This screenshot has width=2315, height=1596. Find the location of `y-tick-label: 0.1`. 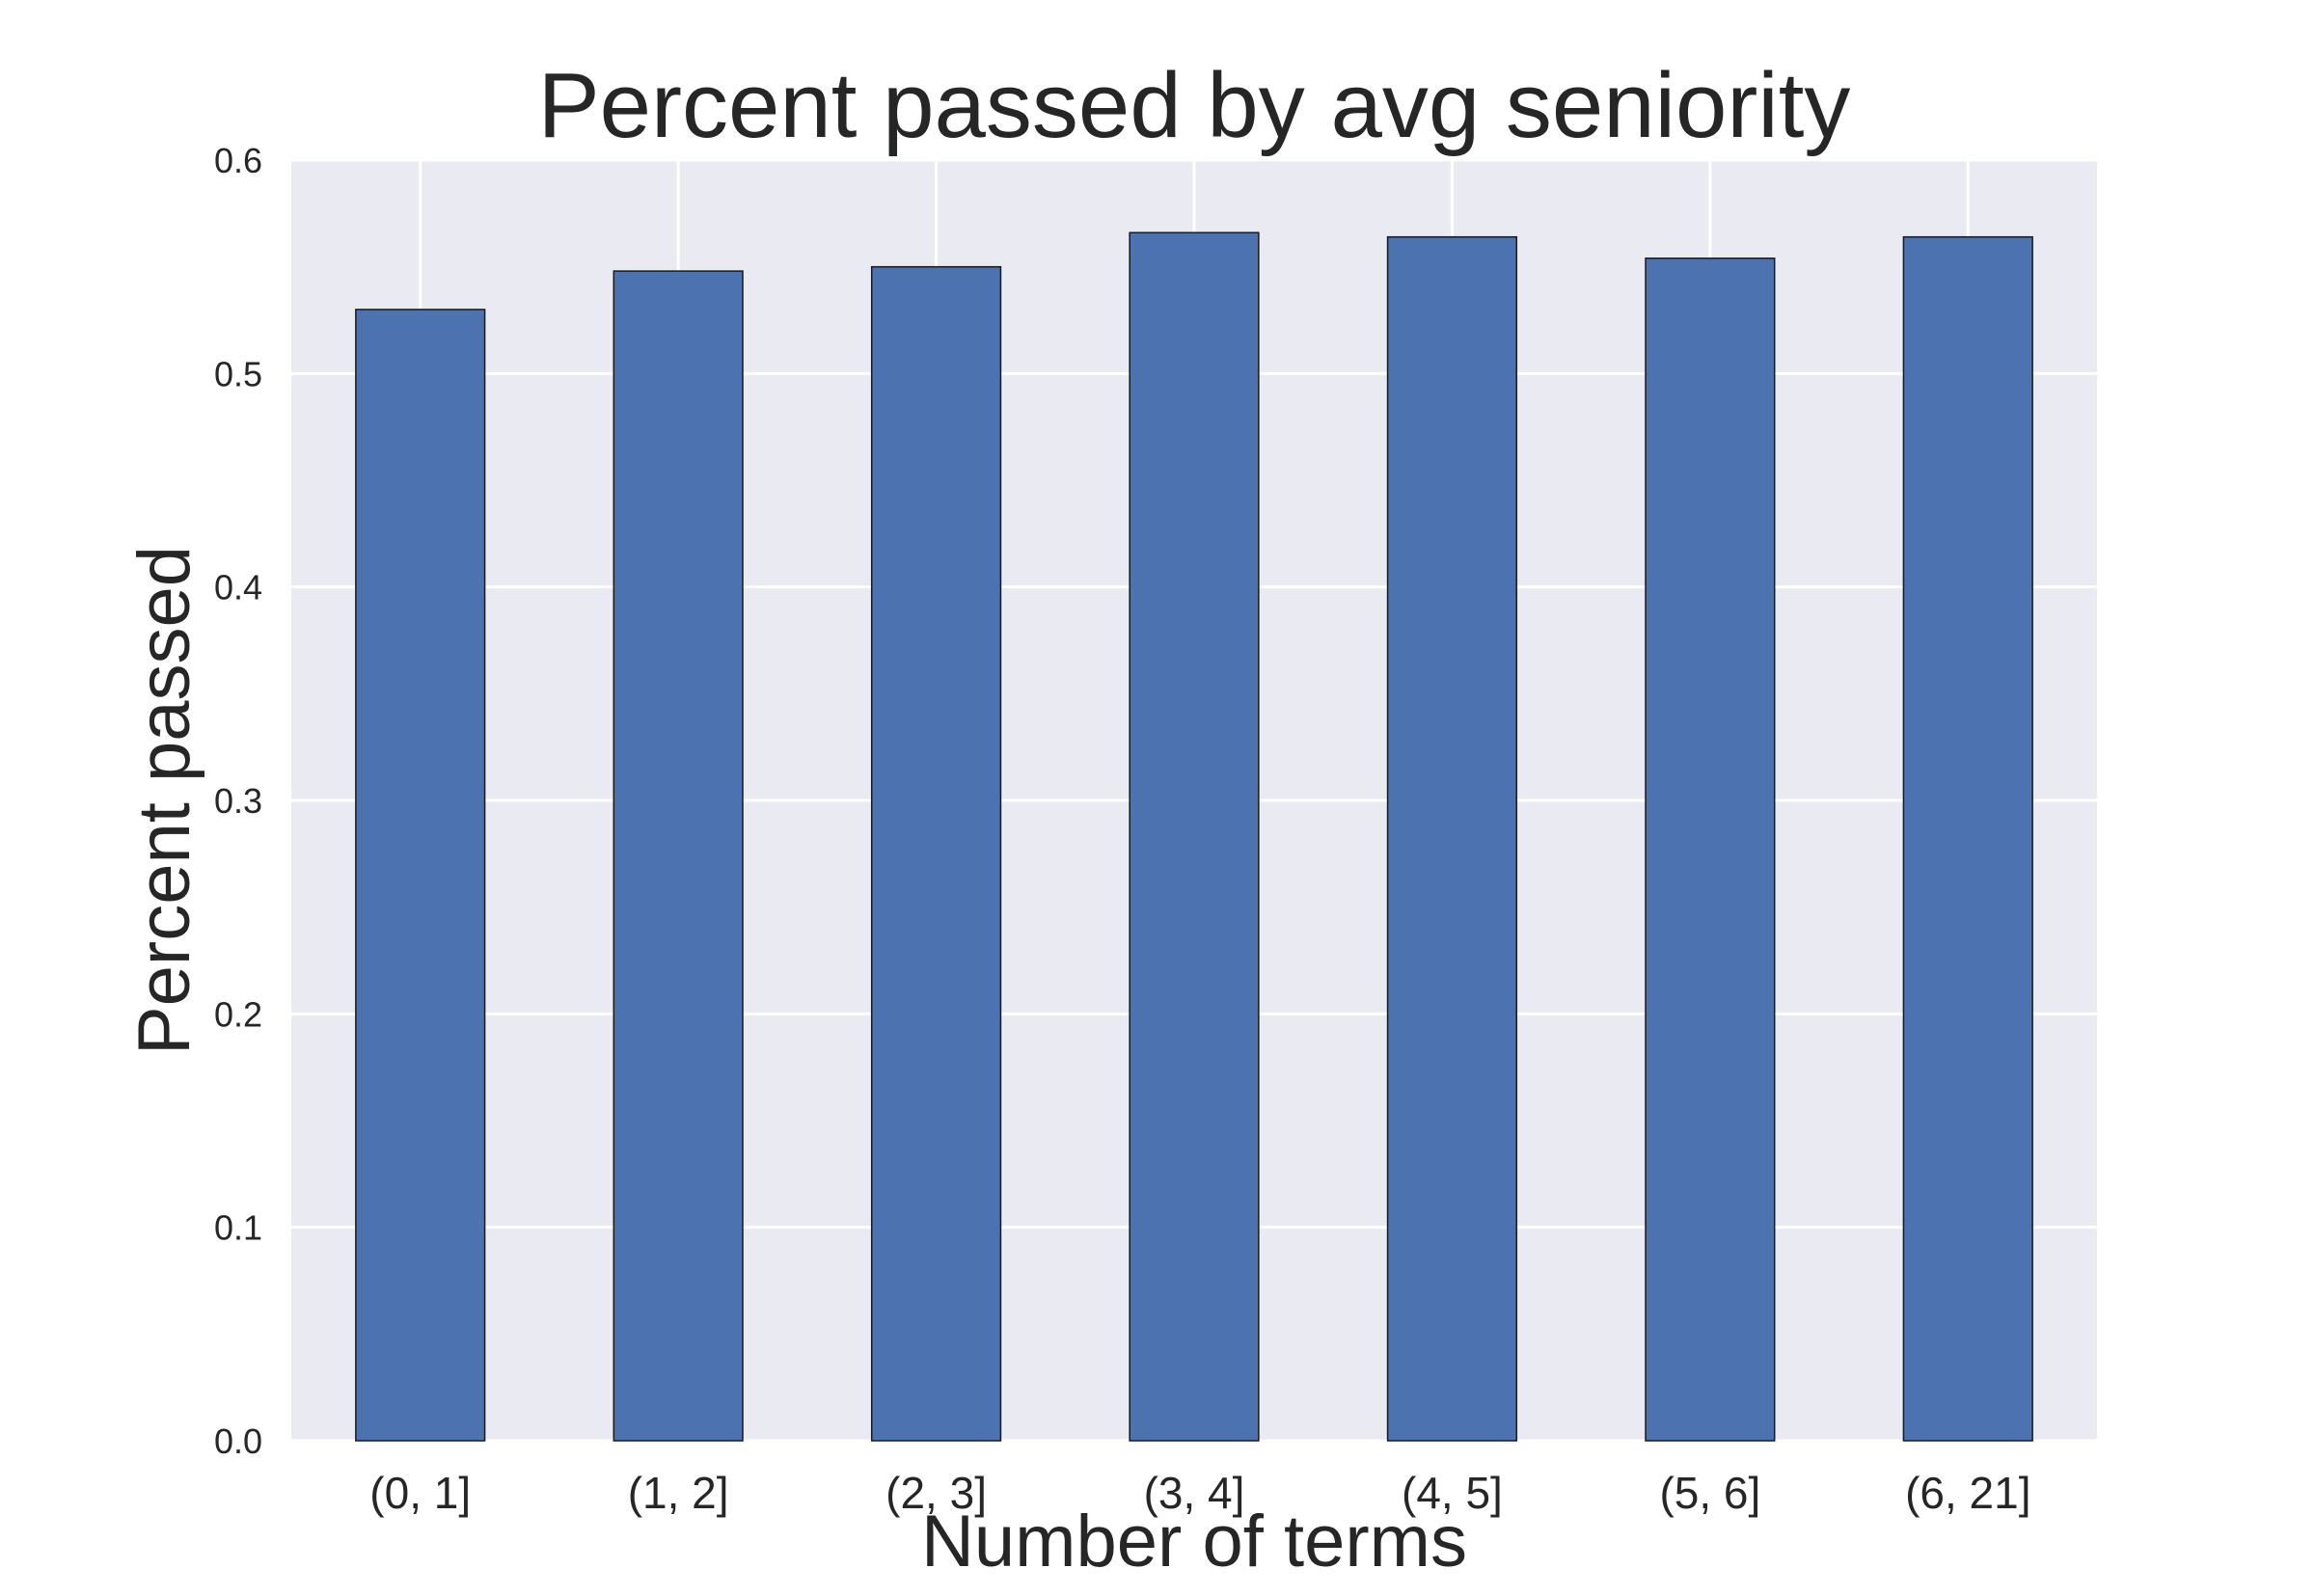

y-tick-label: 0.1 is located at coordinates (238, 1228).